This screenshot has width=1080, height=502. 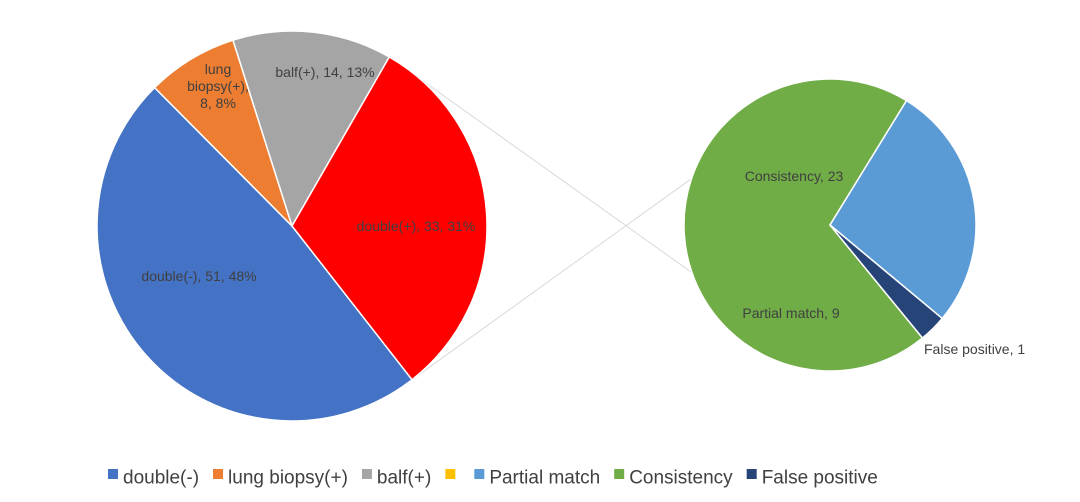 I want to click on slice-consistency, so click(x=803, y=225).